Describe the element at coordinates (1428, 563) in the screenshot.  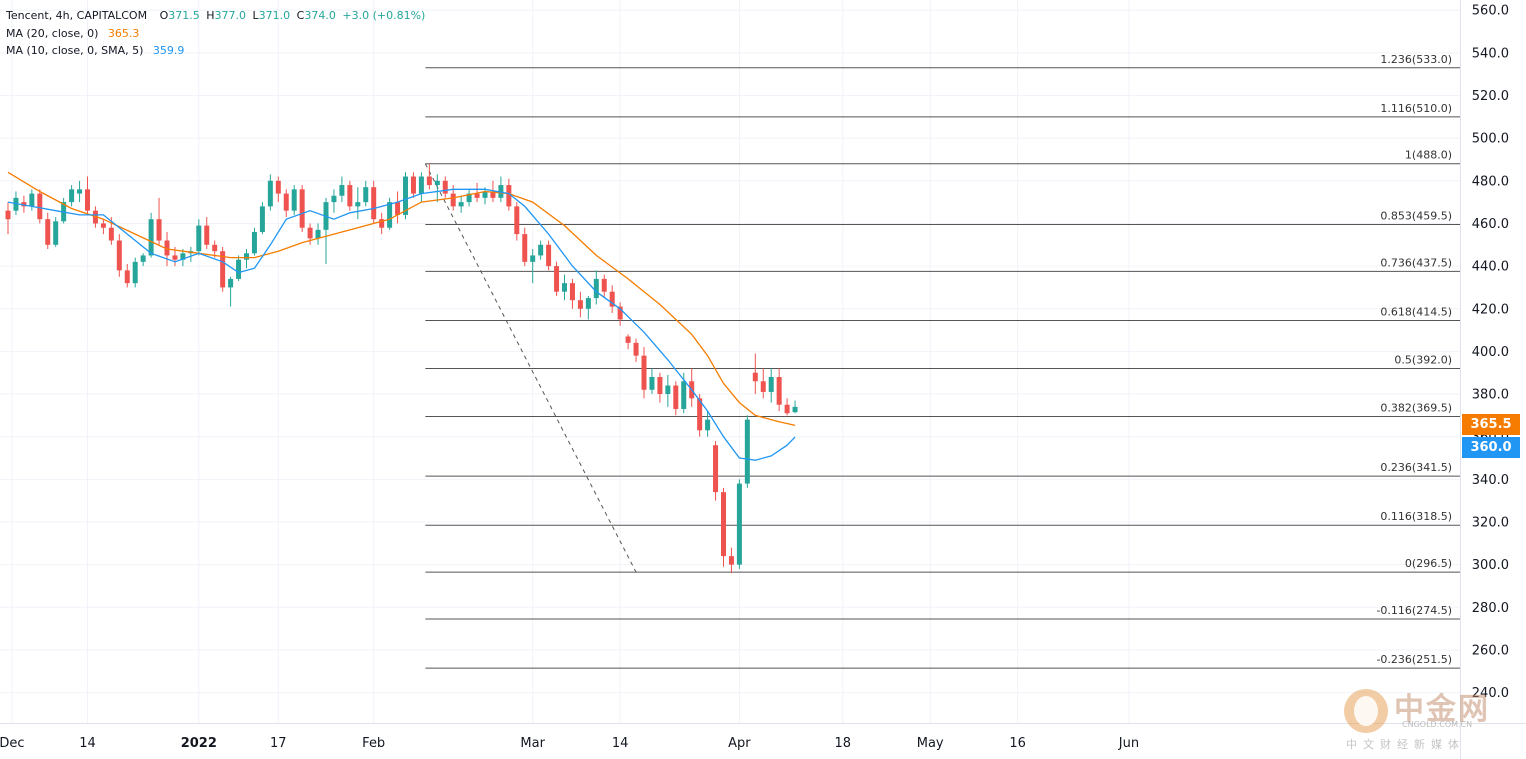
I see `fib-level-label: 0(296.5)` at that location.